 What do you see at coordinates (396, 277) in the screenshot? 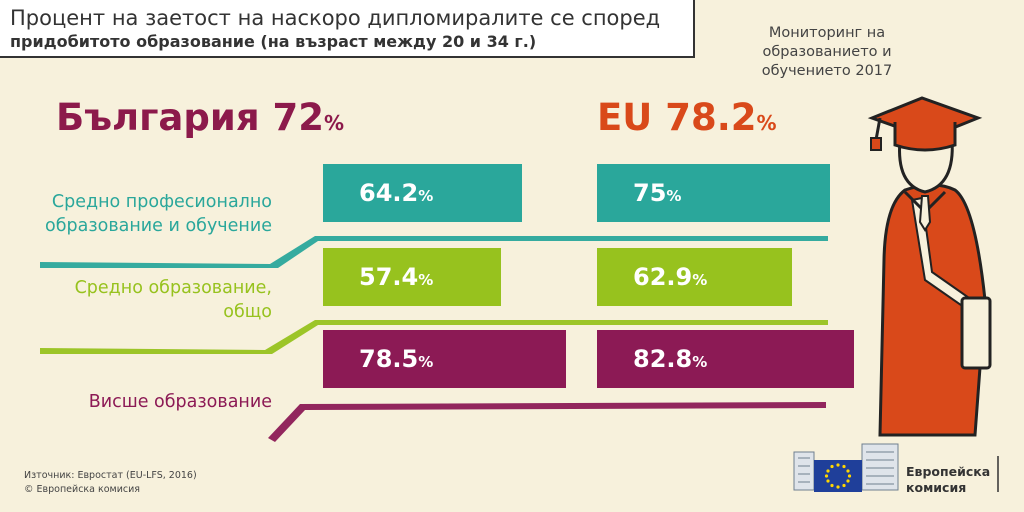
I see `value-bulgaria-general: 57.4%` at bounding box center [396, 277].